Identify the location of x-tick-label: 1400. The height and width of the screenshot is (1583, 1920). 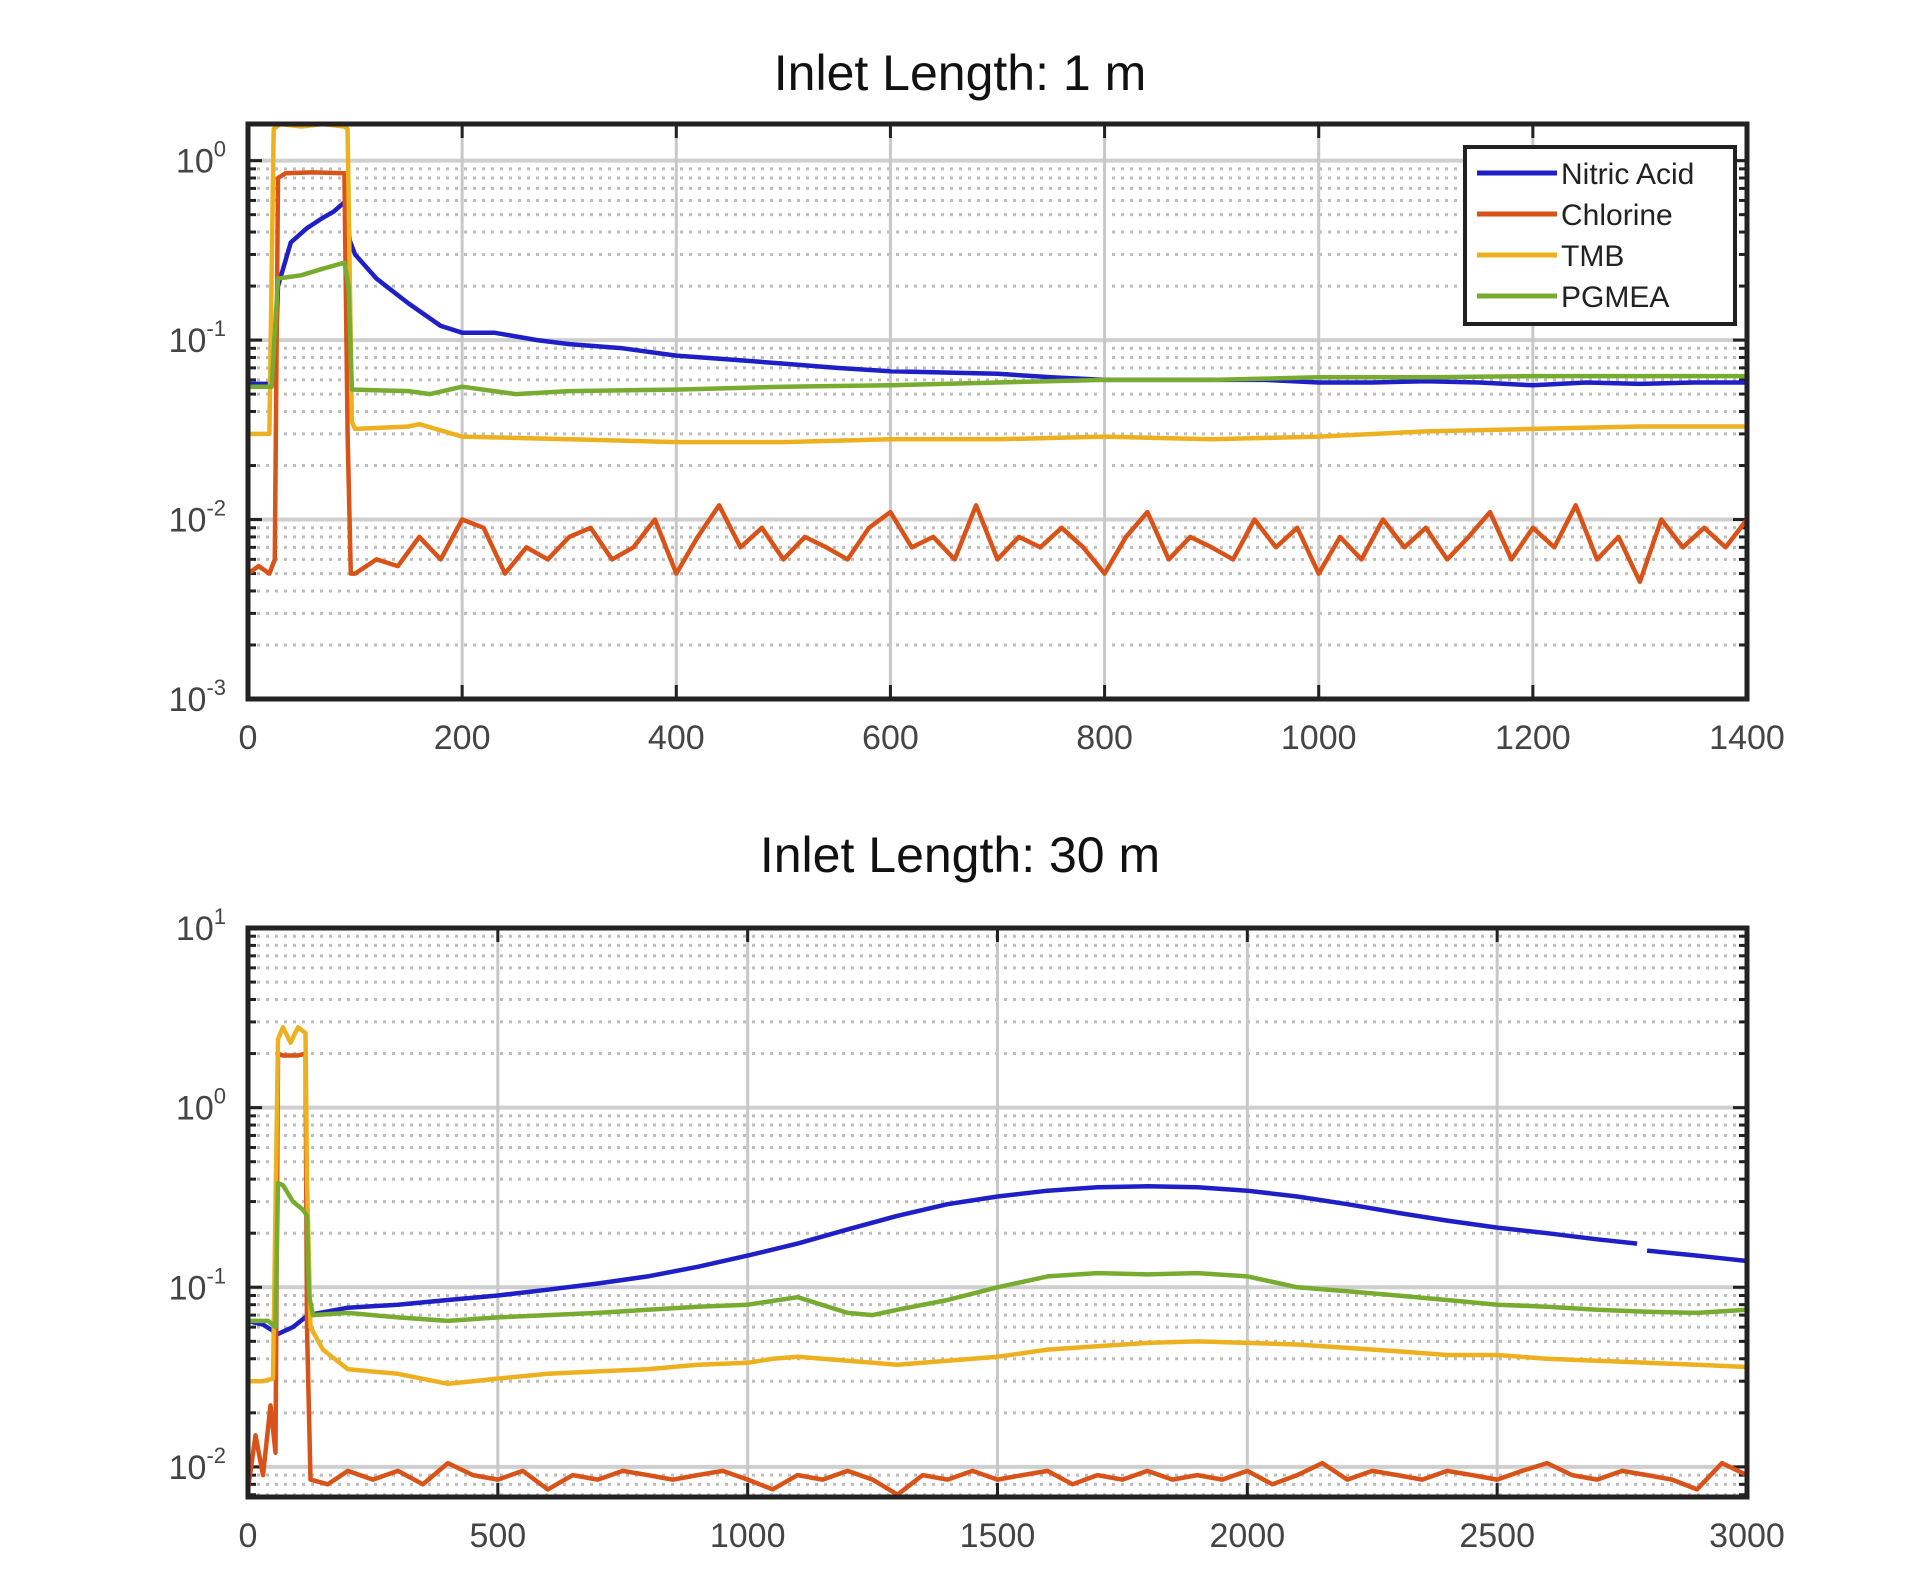
(1747, 738).